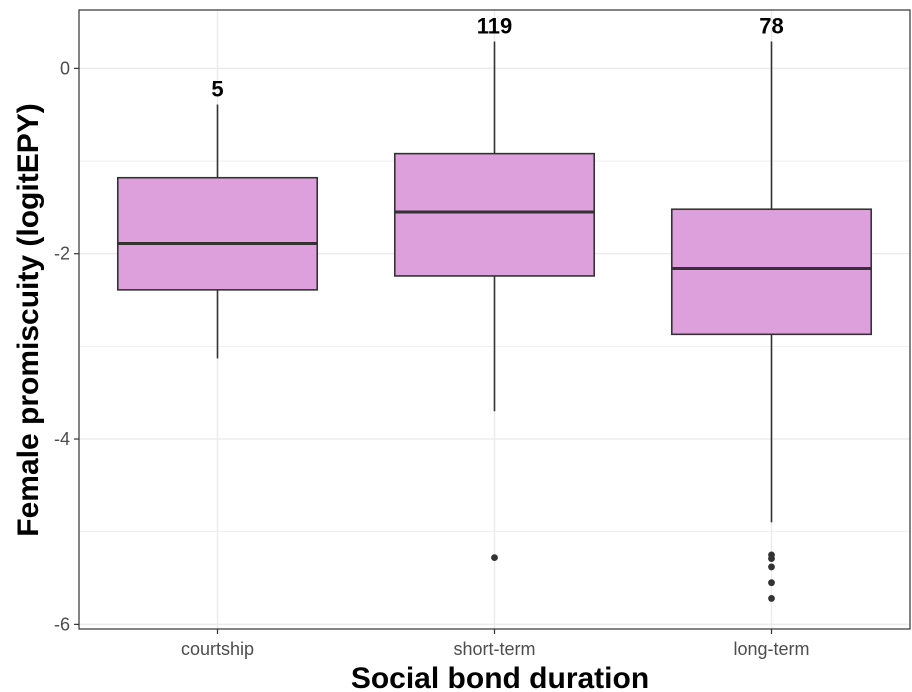 This screenshot has width=912, height=692. I want to click on x-tick-label: courtship, so click(217, 649).